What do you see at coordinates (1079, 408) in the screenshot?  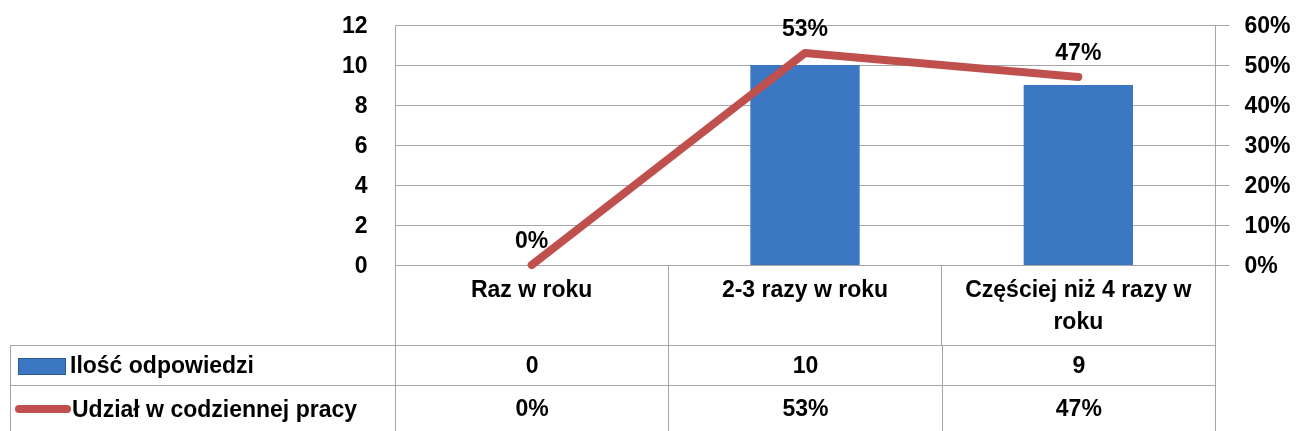 I see `data-label: 47%` at bounding box center [1079, 408].